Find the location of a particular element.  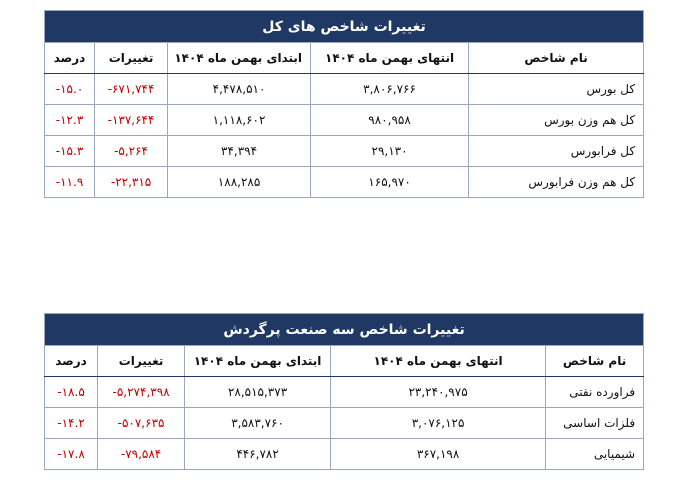

cell-value: ۲۸,۵۱۵,۳۷۳ is located at coordinates (258, 392).